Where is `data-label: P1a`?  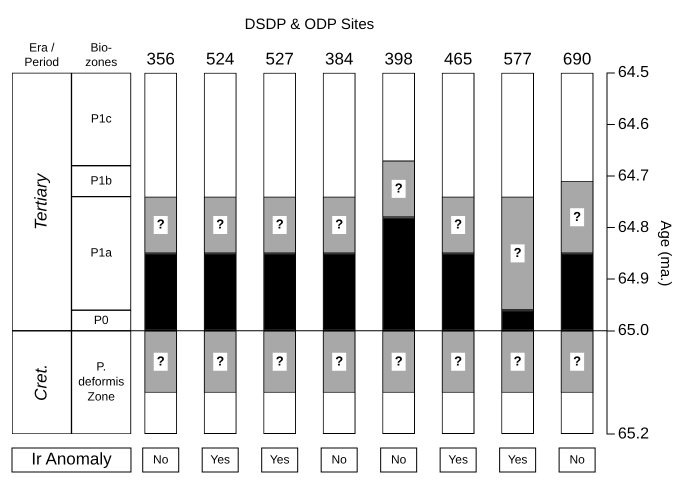
data-label: P1a is located at coordinates (101, 253).